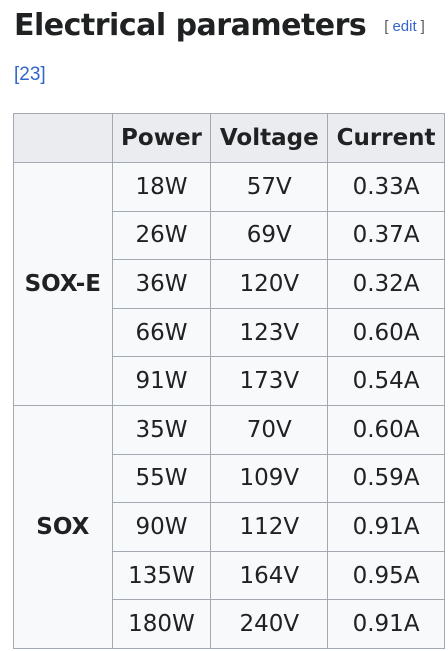  I want to click on table-row: SOX-E 18W 57V 0.33A, so click(229, 187).